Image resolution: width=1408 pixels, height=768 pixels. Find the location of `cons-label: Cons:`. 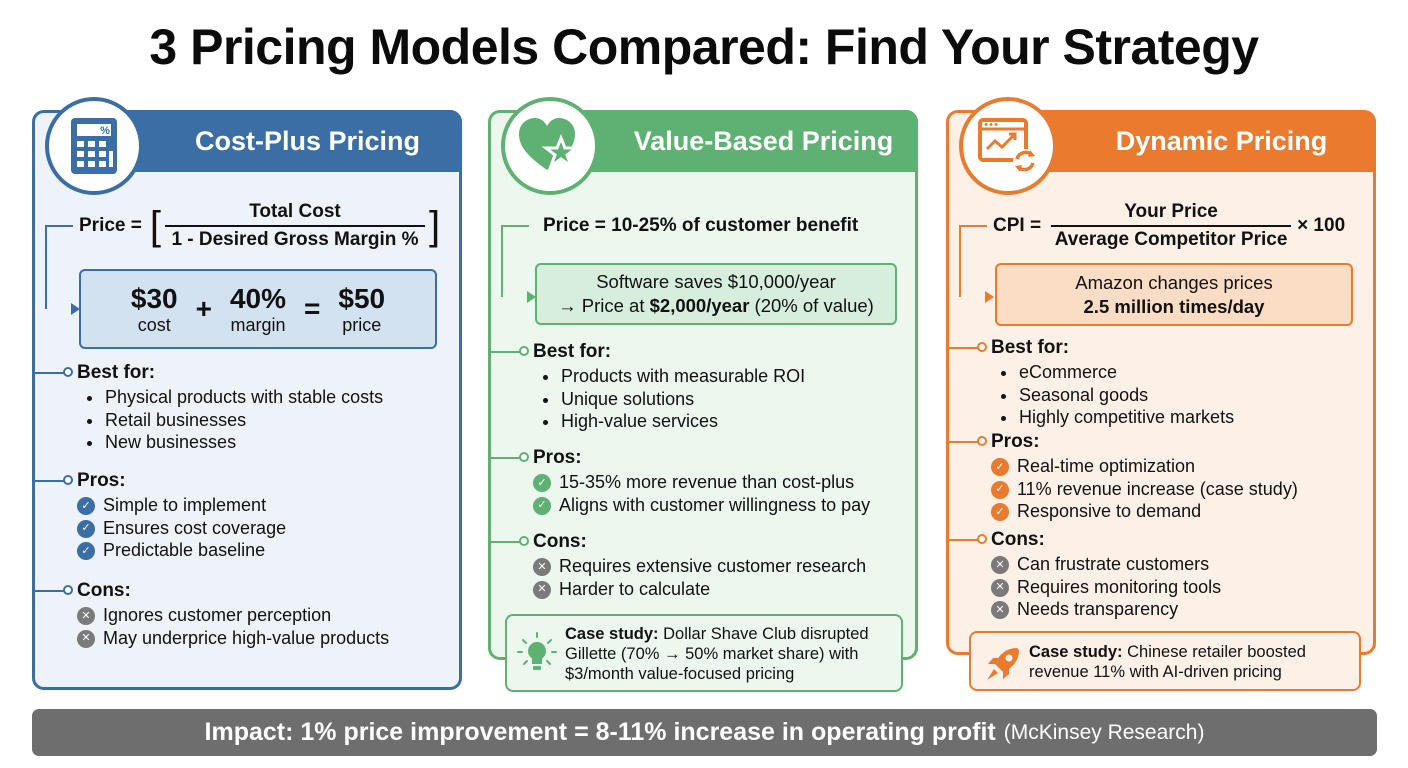

cons-label: Cons: is located at coordinates (1018, 539).